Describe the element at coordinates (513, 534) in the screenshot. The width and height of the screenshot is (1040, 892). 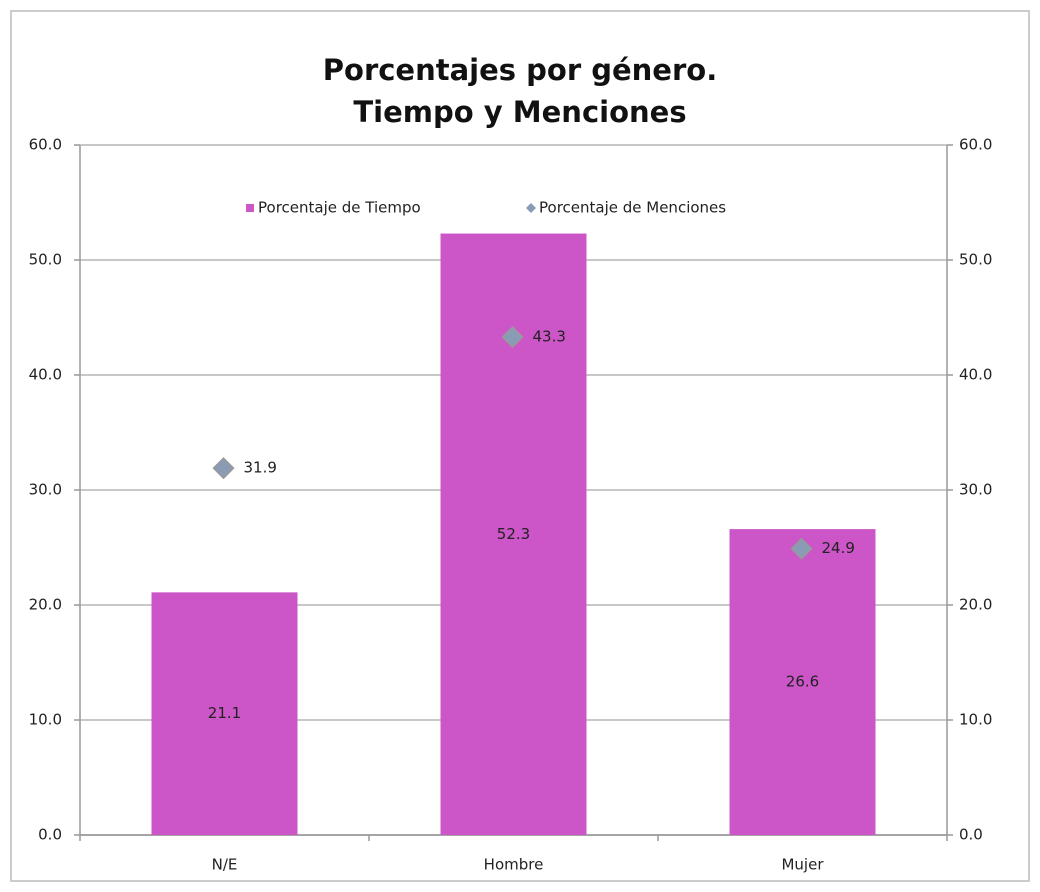
I see `data-label: 52.3` at that location.